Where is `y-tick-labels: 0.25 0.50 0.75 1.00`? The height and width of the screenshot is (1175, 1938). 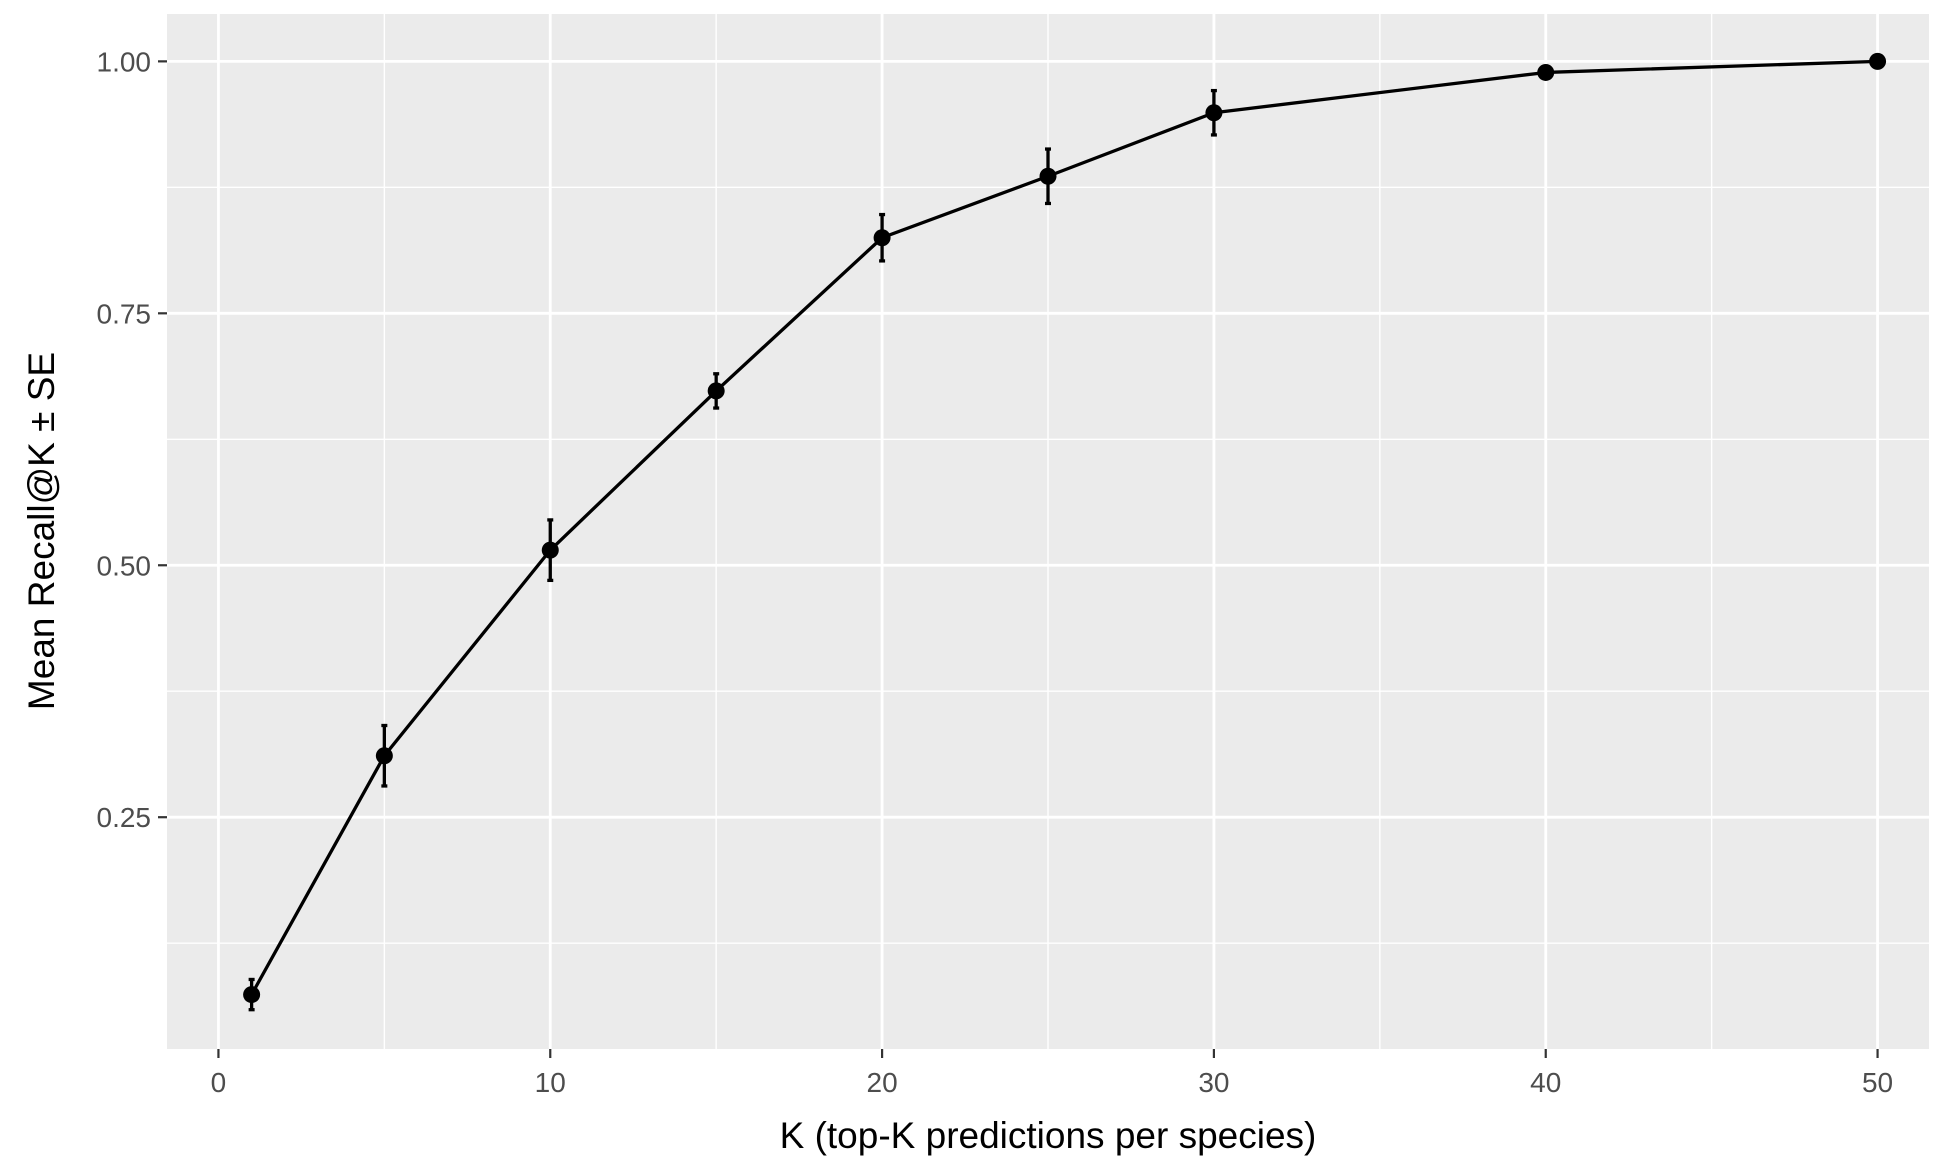
y-tick-labels: 0.25 0.50 0.75 1.00 is located at coordinates (124, 439).